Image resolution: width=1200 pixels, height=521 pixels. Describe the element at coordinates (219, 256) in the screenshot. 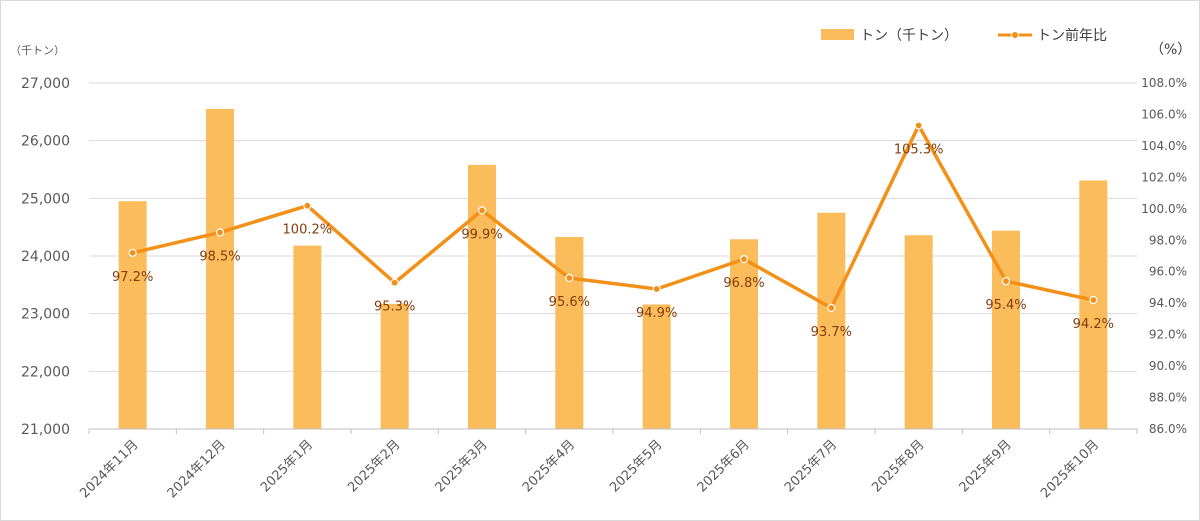

I see `data-label: 98.5%` at that location.